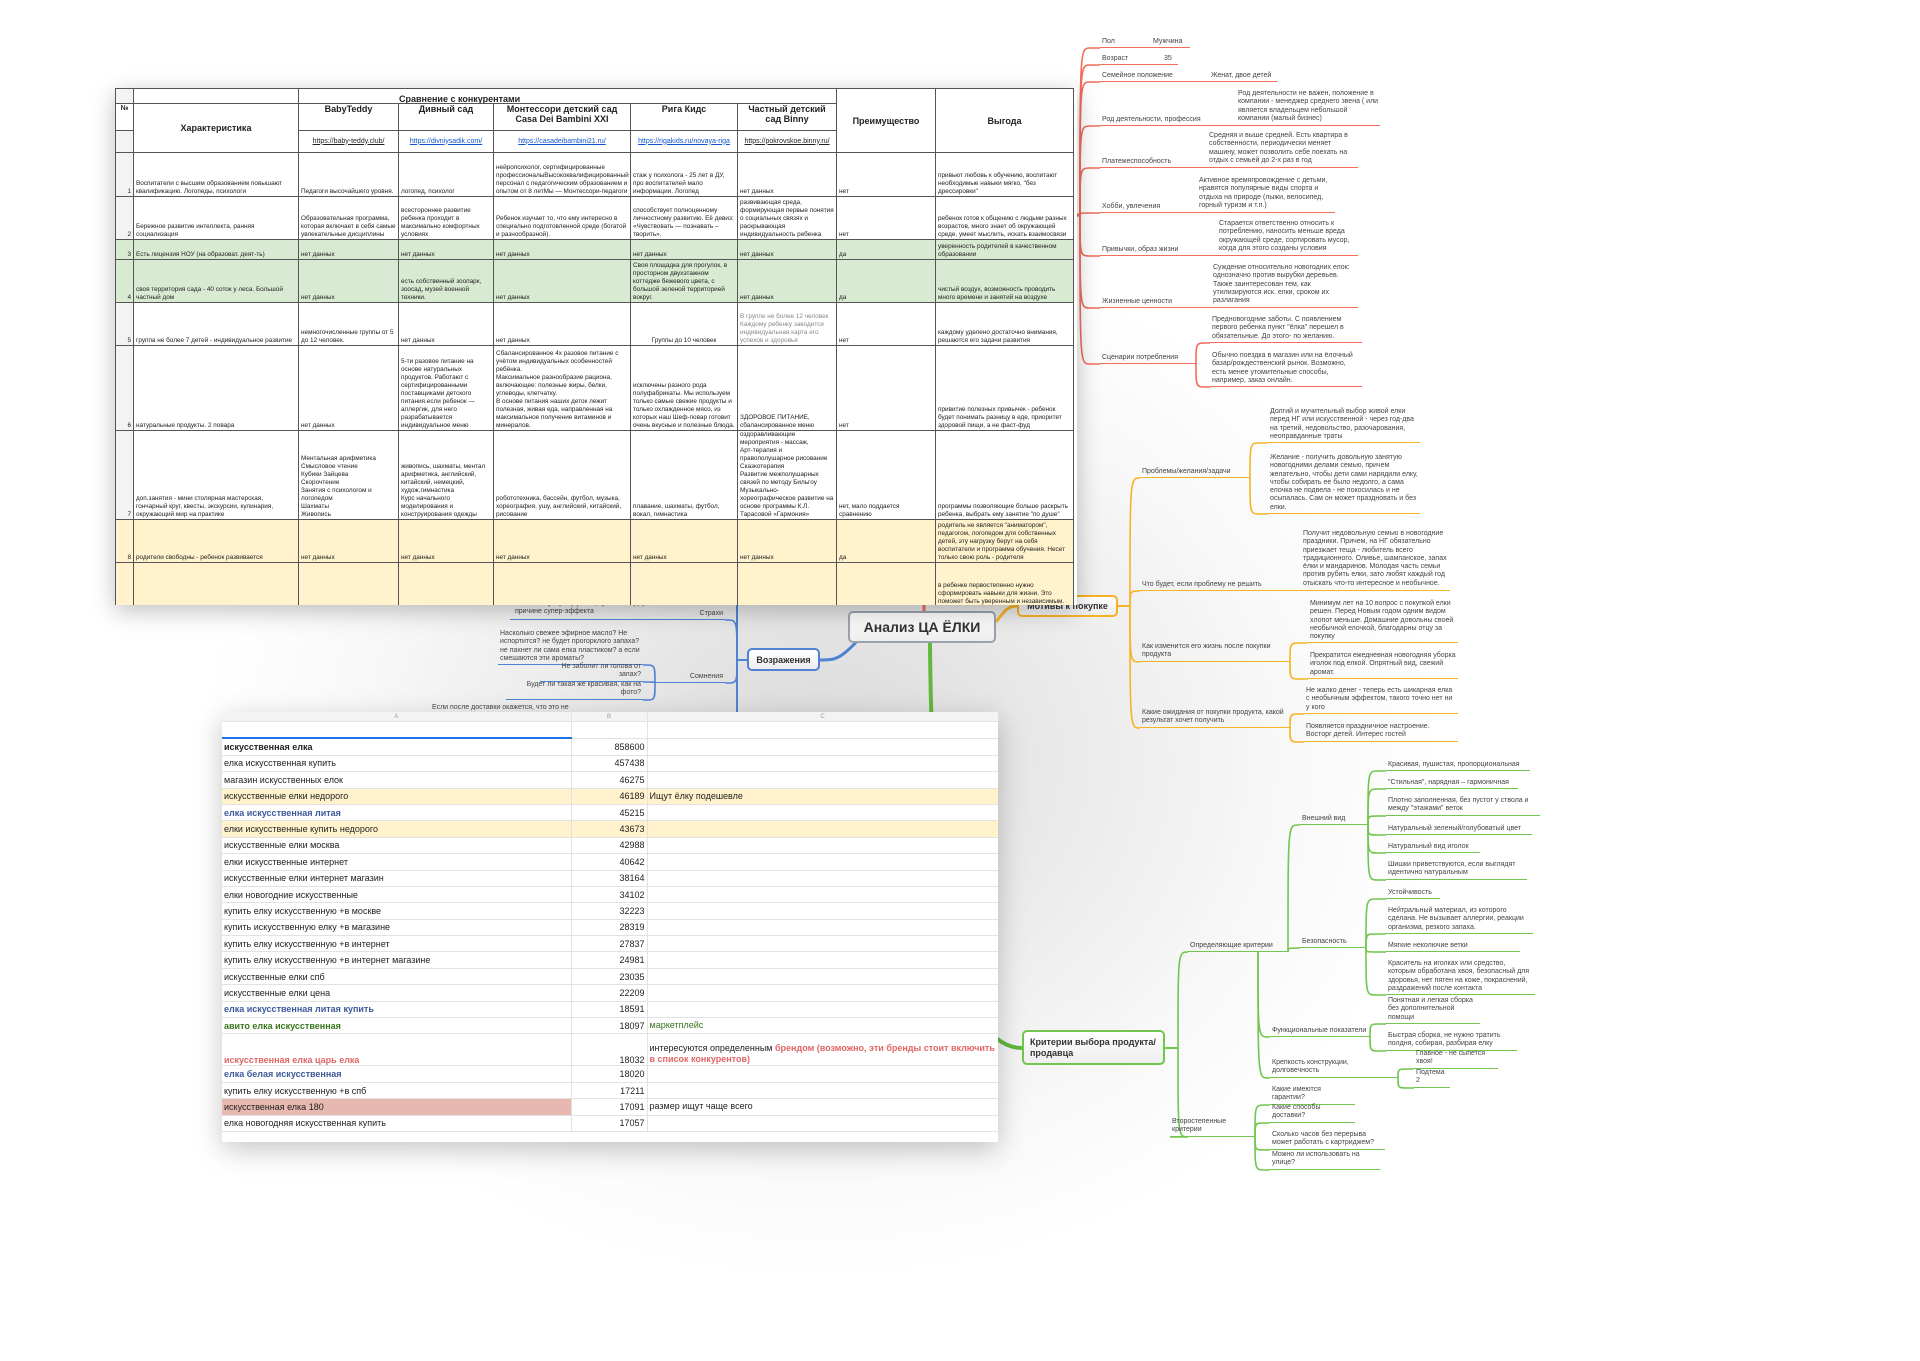  What do you see at coordinates (348, 174) in the screenshot?
I see `competitor-cell: Педагоги высочайшего уровня.` at bounding box center [348, 174].